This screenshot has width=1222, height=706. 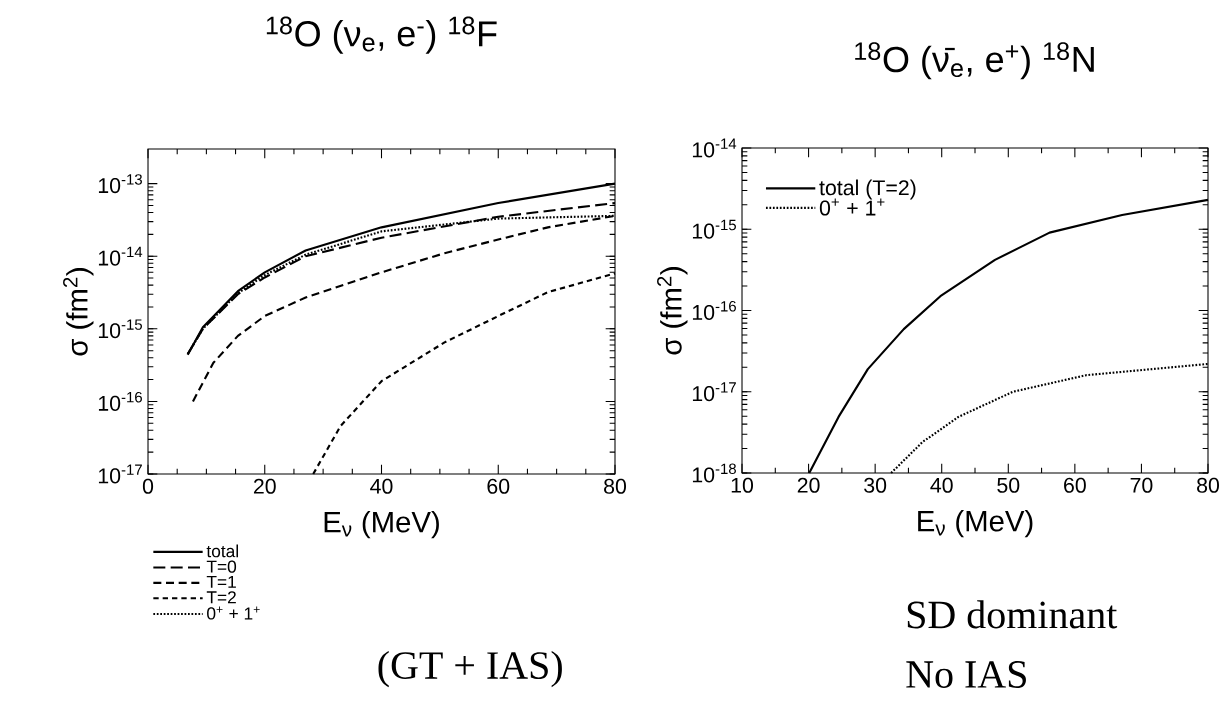 What do you see at coordinates (221, 597) in the screenshot?
I see `legend-label: T=2` at bounding box center [221, 597].